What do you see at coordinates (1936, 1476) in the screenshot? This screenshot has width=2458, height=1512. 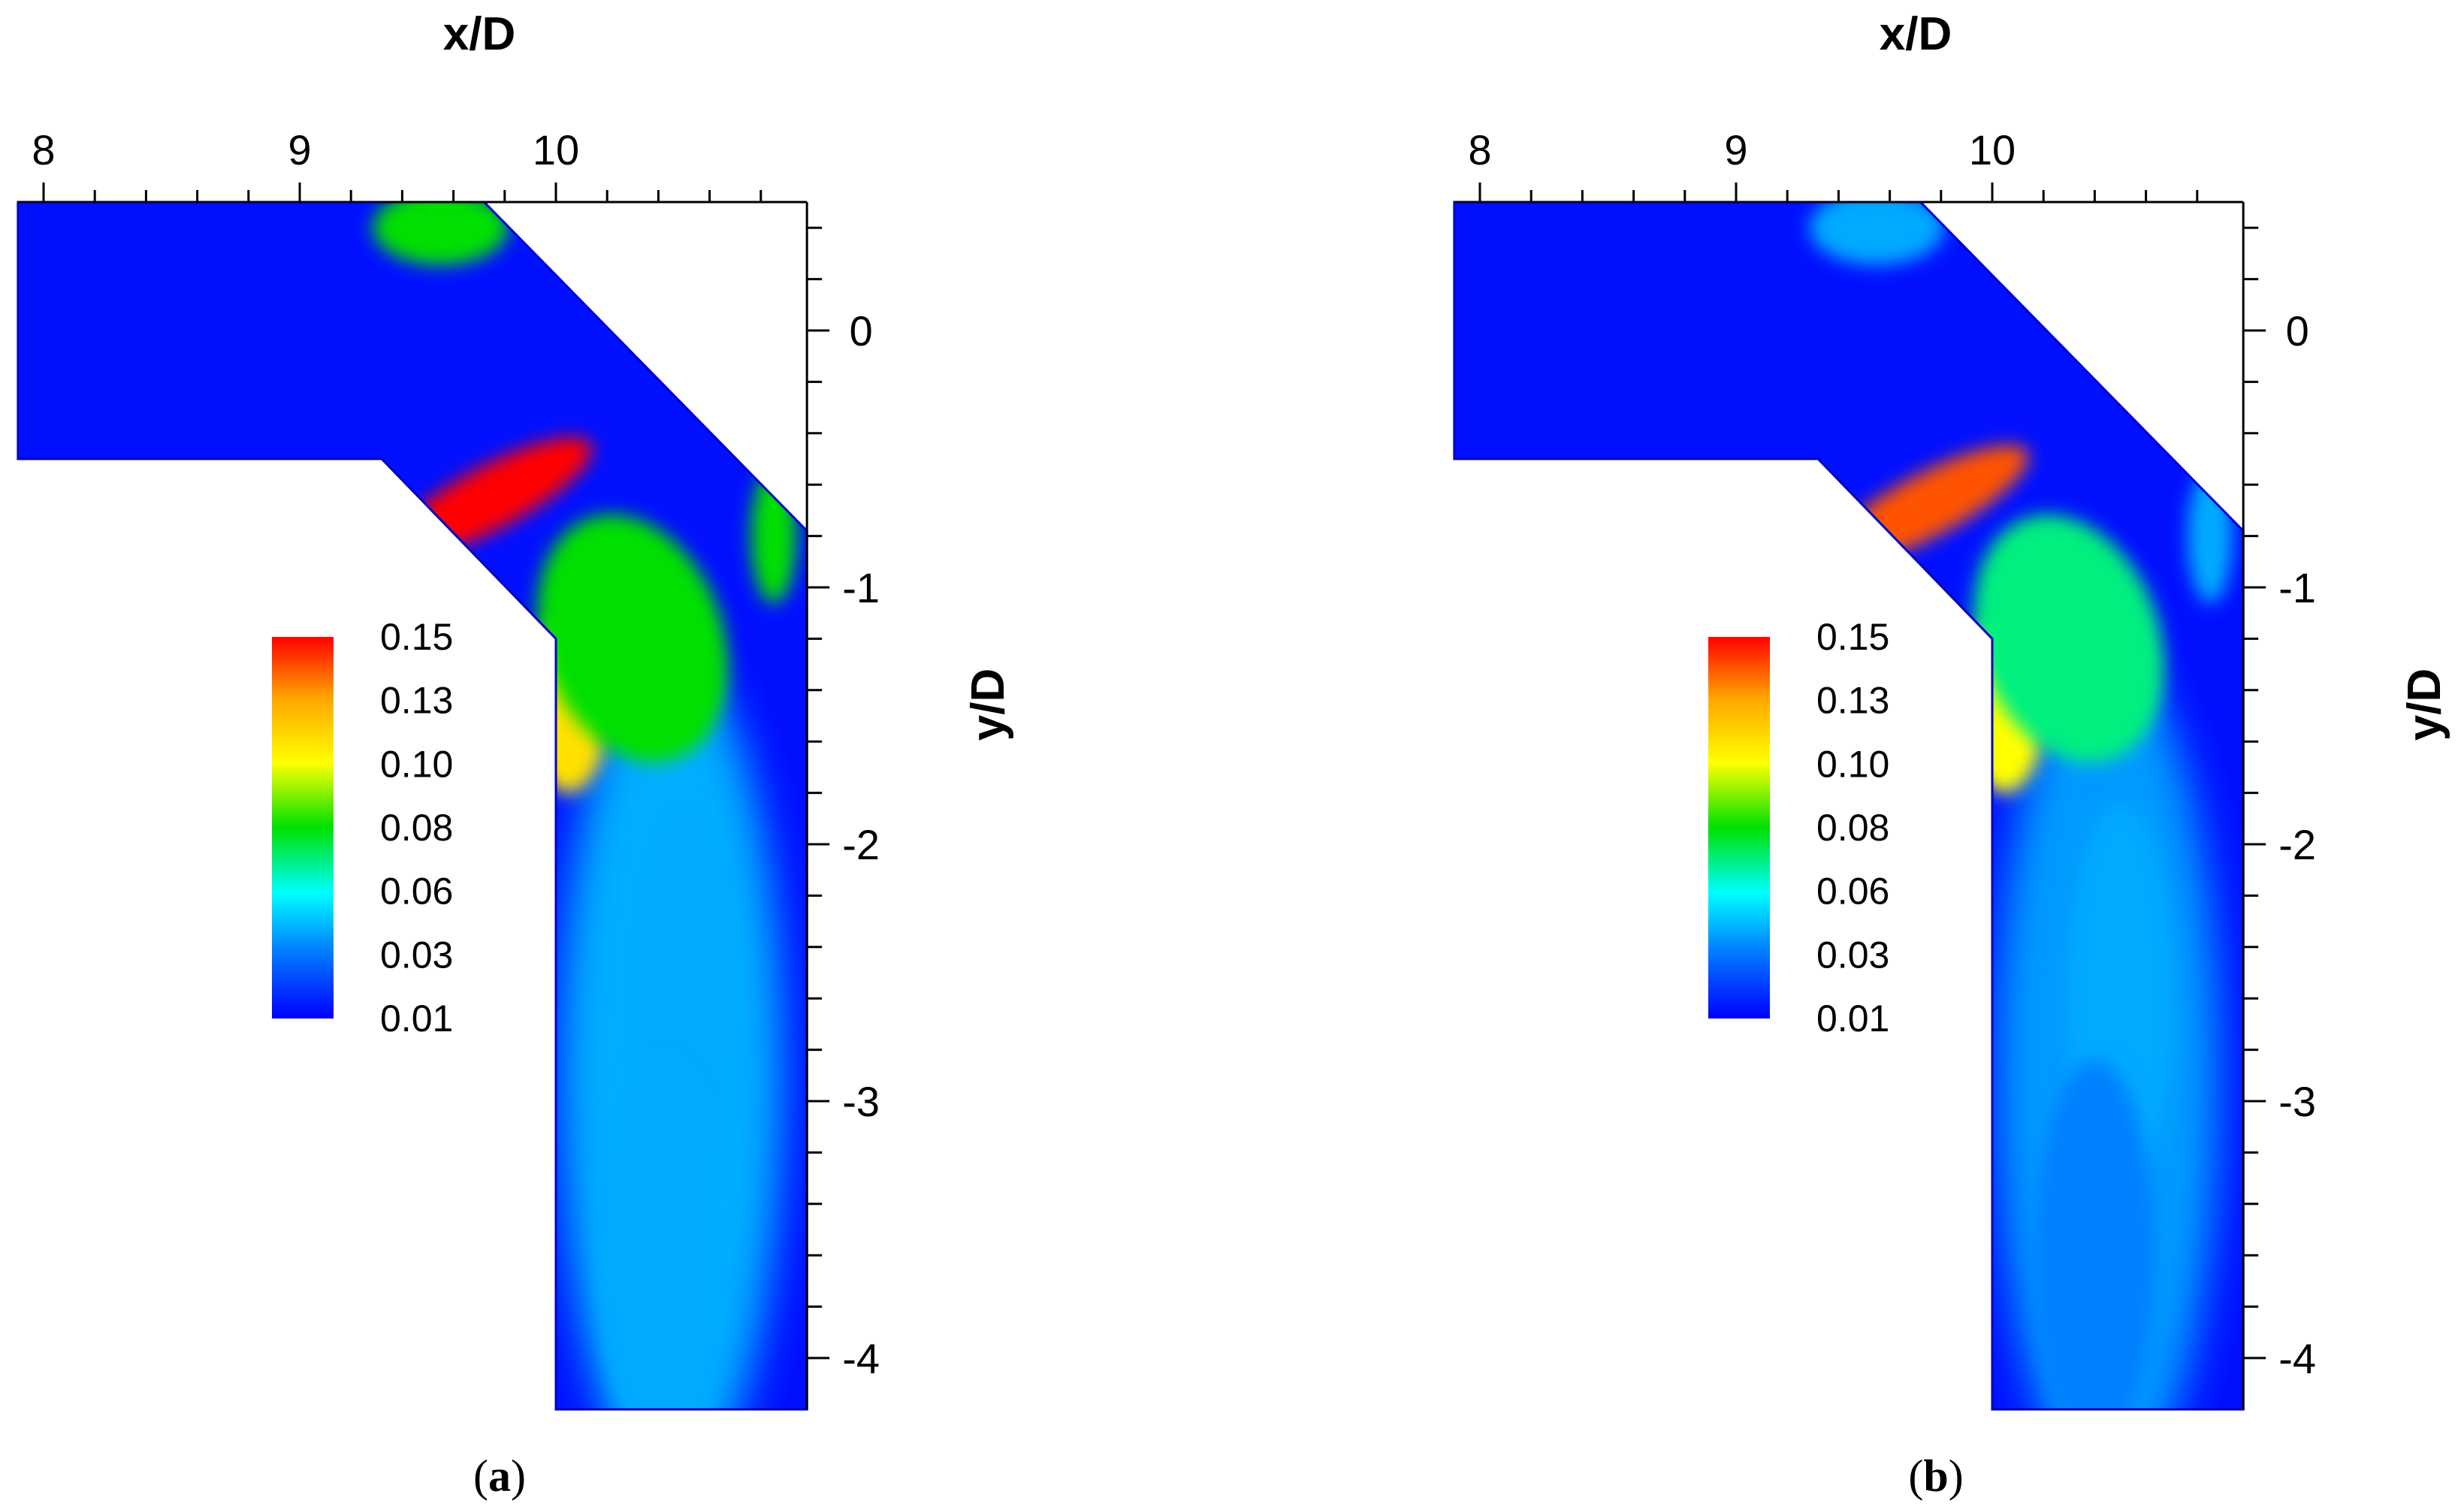 I see `panel-label: (b)` at bounding box center [1936, 1476].